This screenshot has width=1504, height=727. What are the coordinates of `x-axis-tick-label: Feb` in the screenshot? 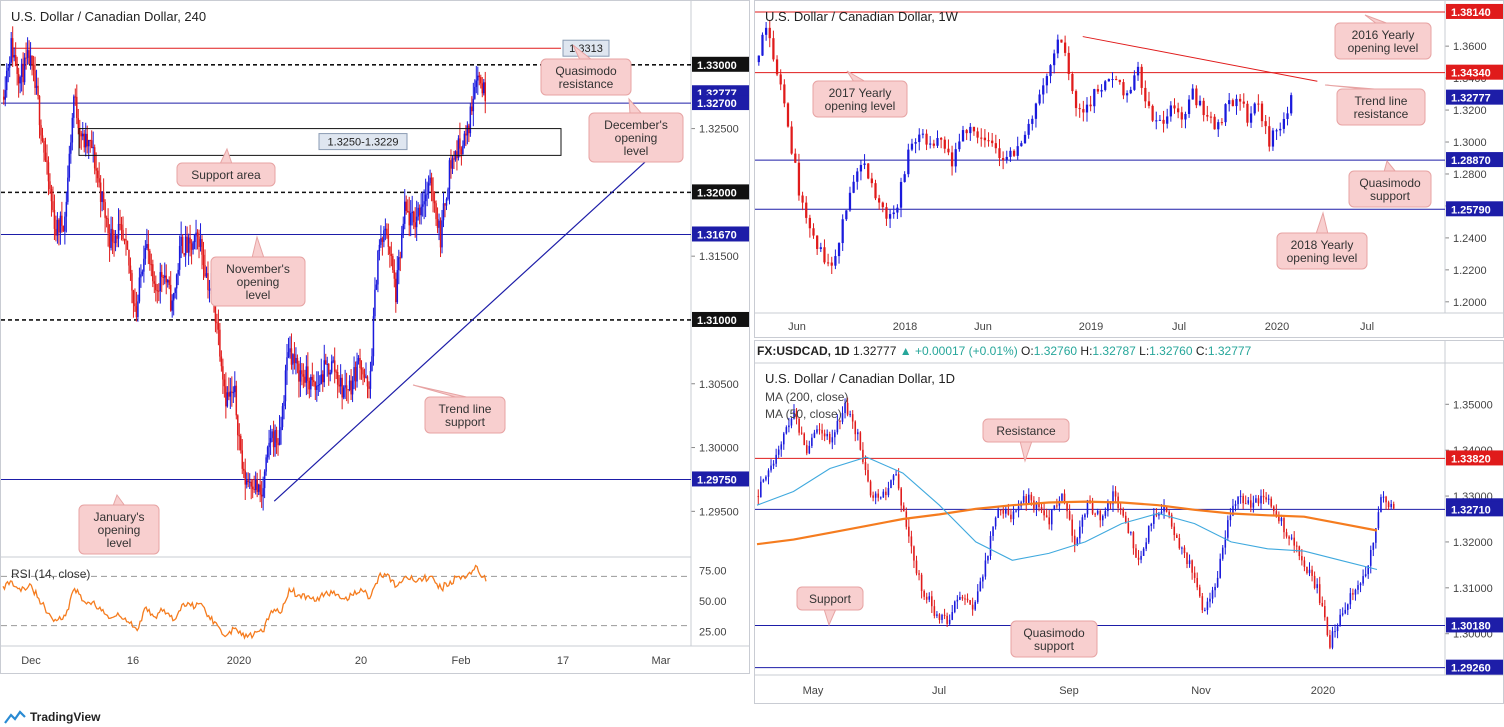 It's located at (461, 661).